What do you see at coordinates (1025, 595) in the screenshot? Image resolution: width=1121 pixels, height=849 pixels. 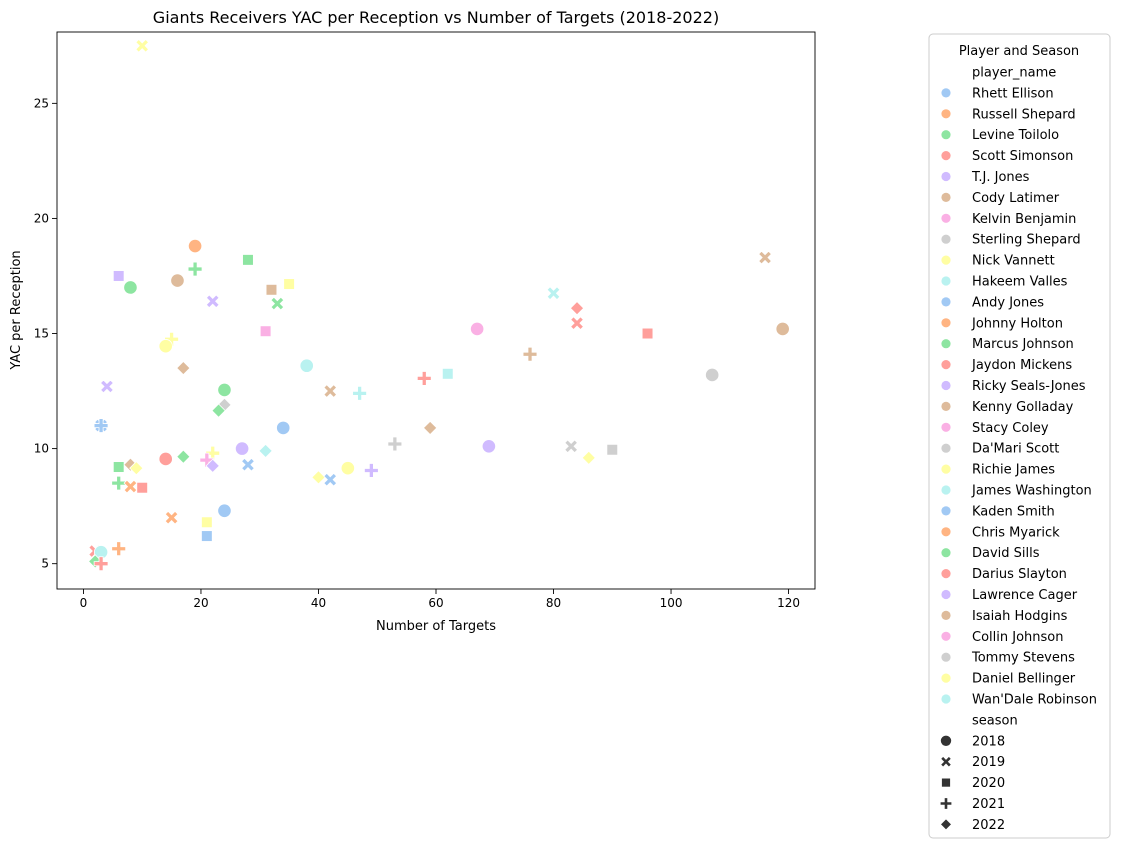 I see `legend-label: Lawrence Cager` at bounding box center [1025, 595].